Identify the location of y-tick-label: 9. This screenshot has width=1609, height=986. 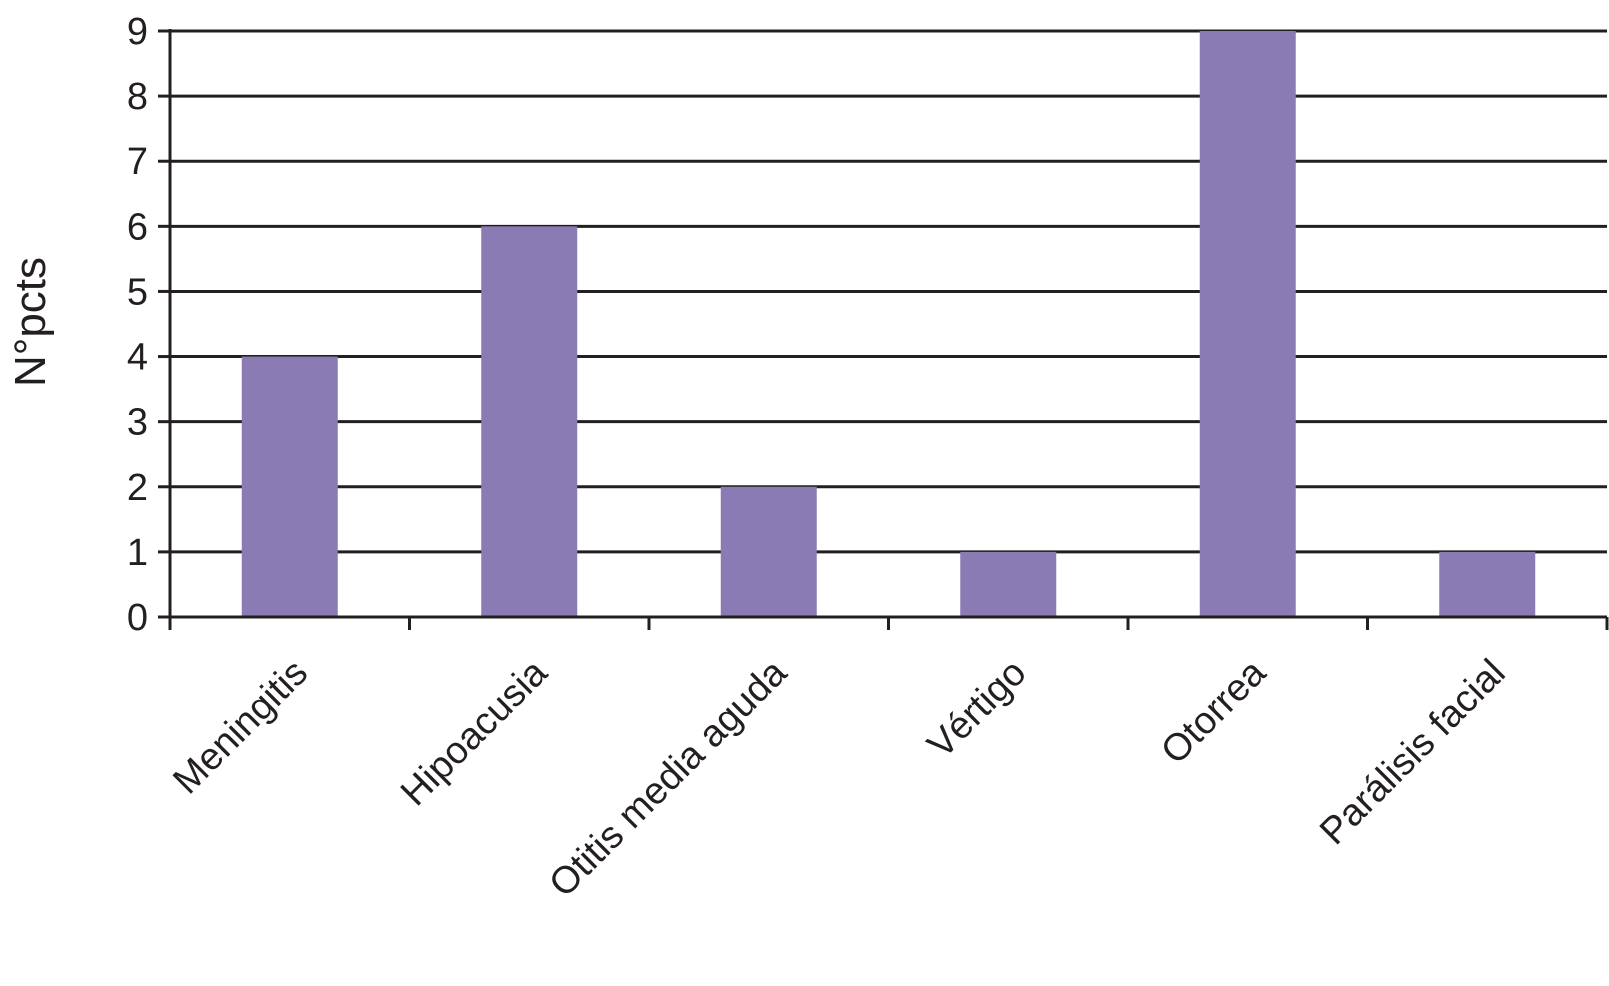
(137, 32).